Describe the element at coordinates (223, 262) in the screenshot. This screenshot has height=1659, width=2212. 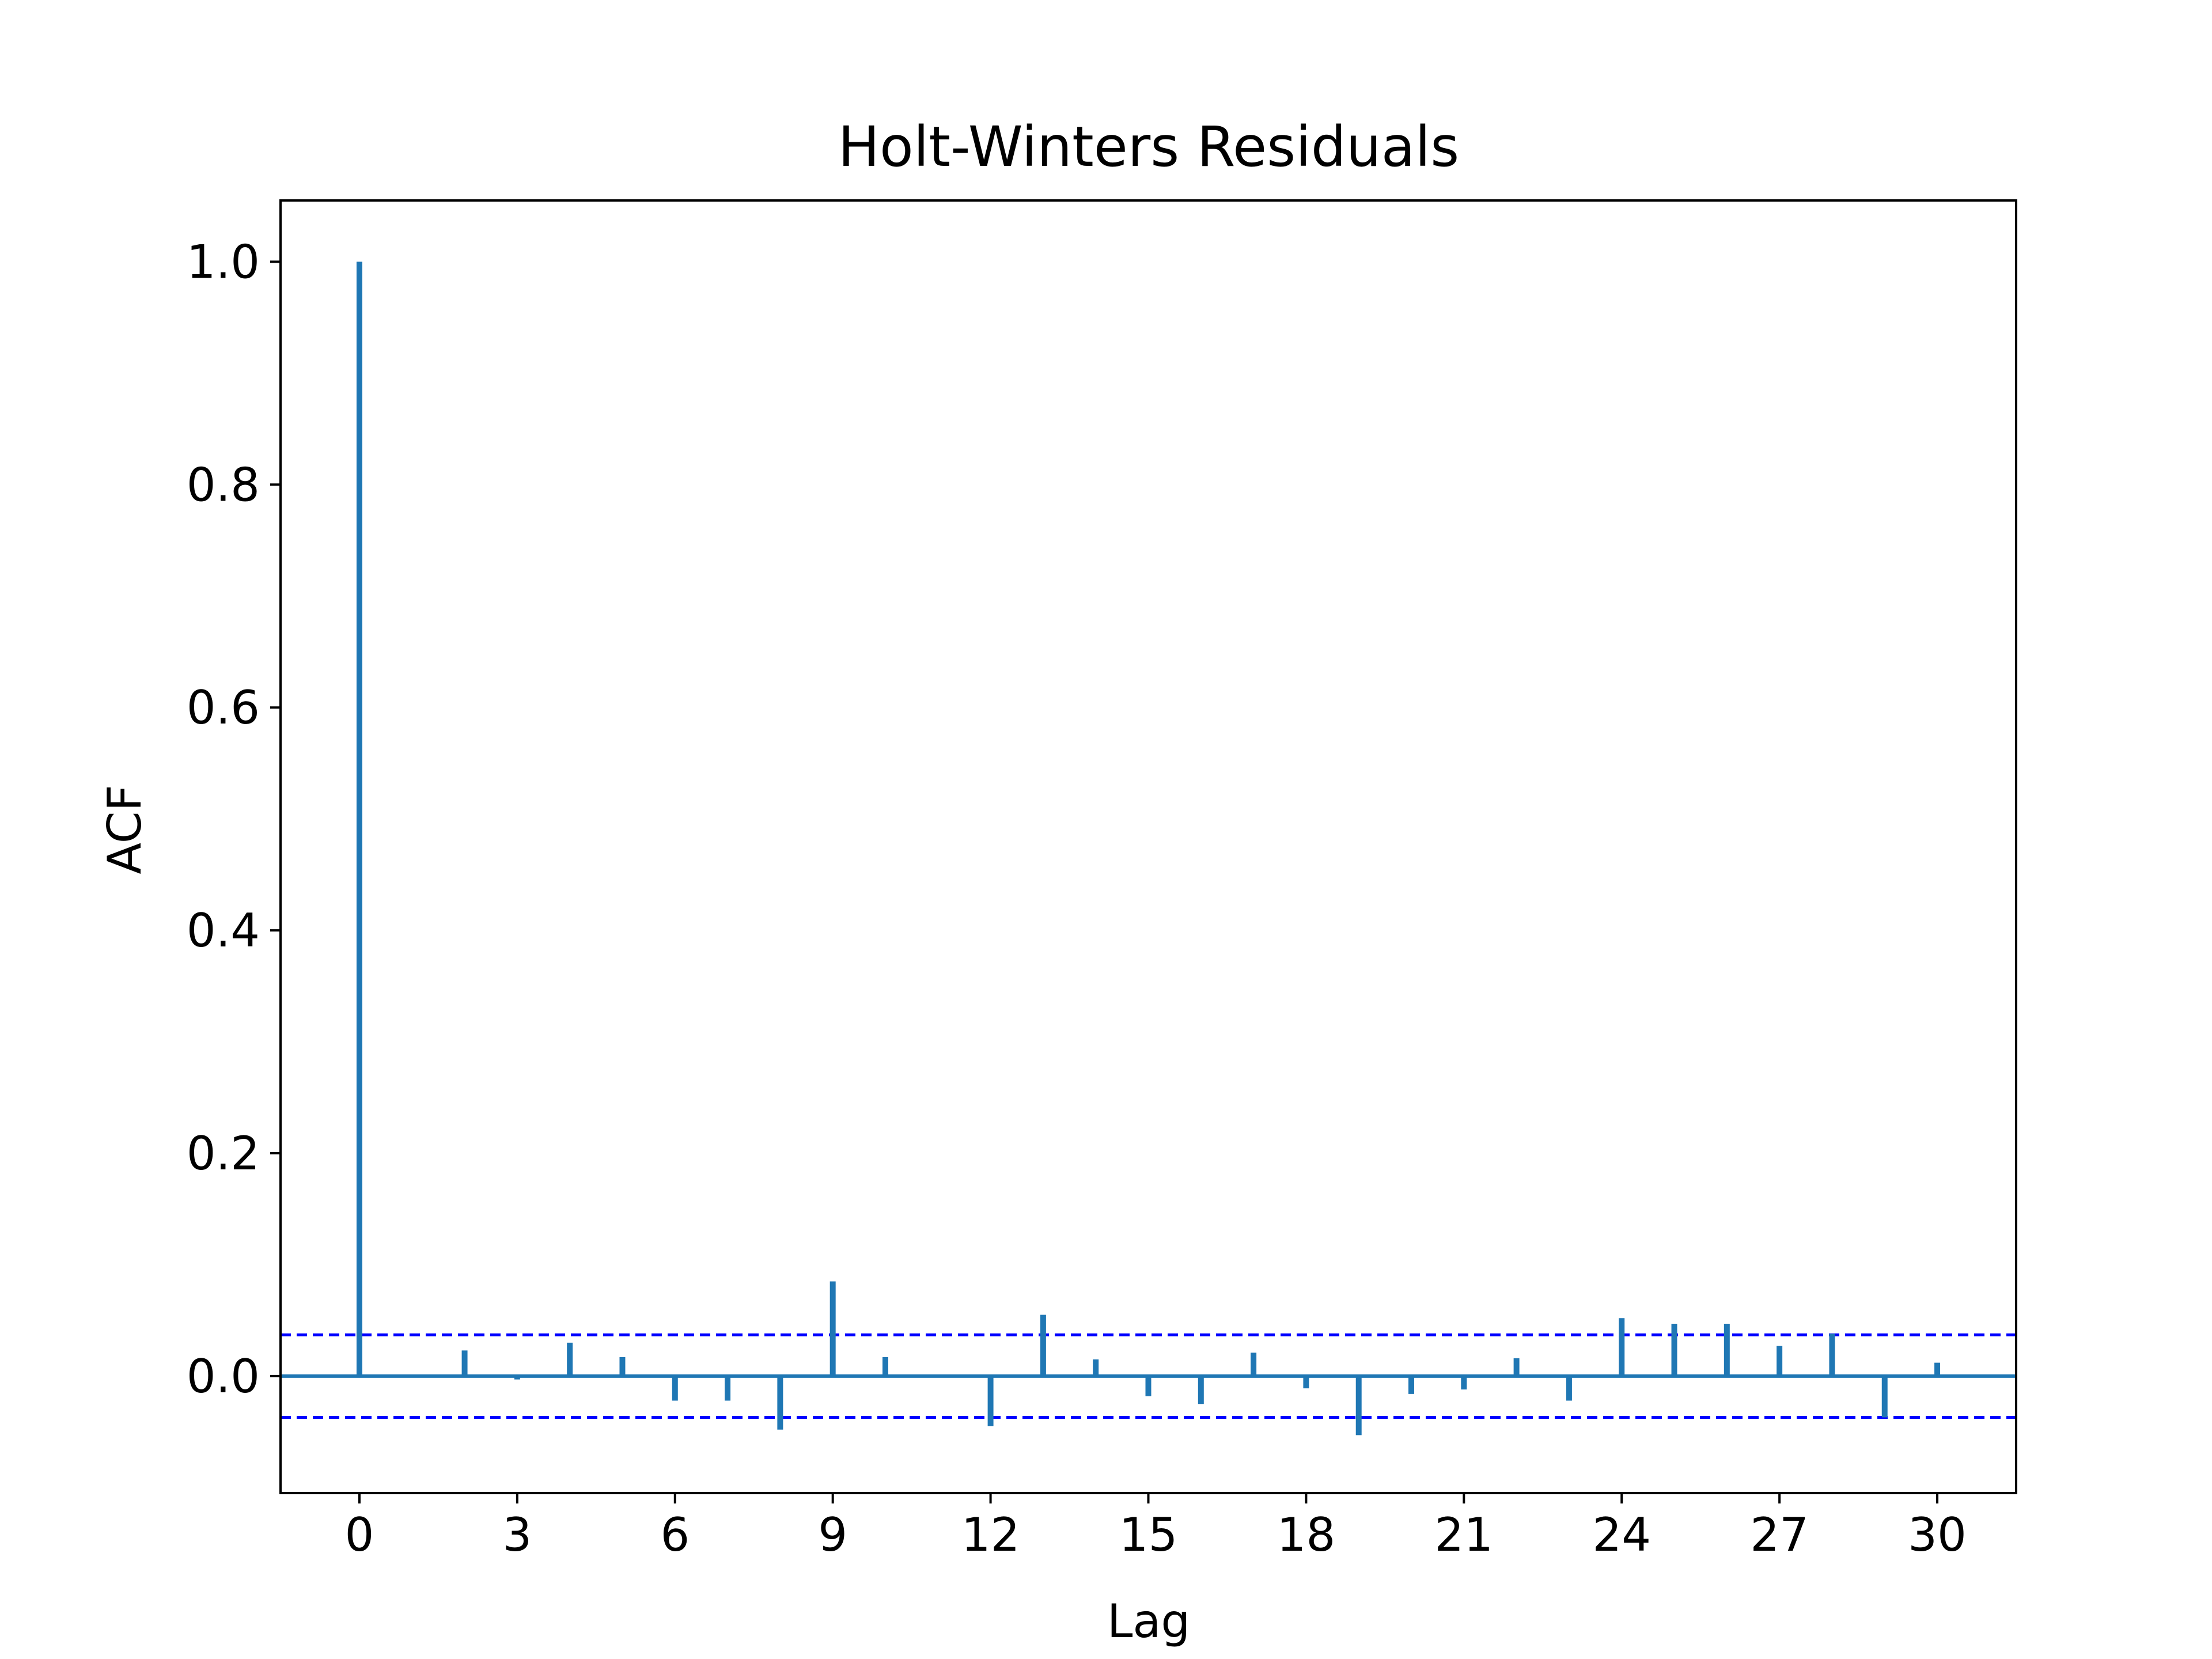
I see `y-tick-label: 1.0` at that location.